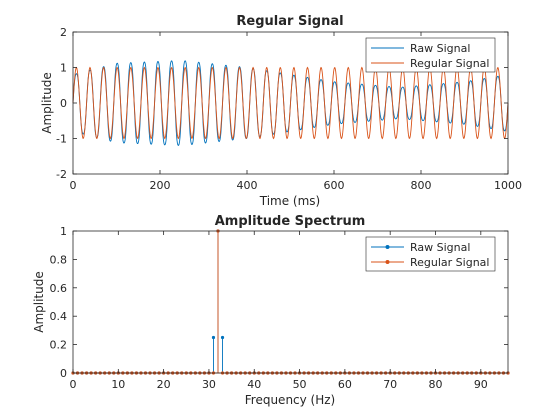 The width and height of the screenshot is (560, 420). Describe the element at coordinates (390, 384) in the screenshot. I see `x-tick-label: 70` at that location.